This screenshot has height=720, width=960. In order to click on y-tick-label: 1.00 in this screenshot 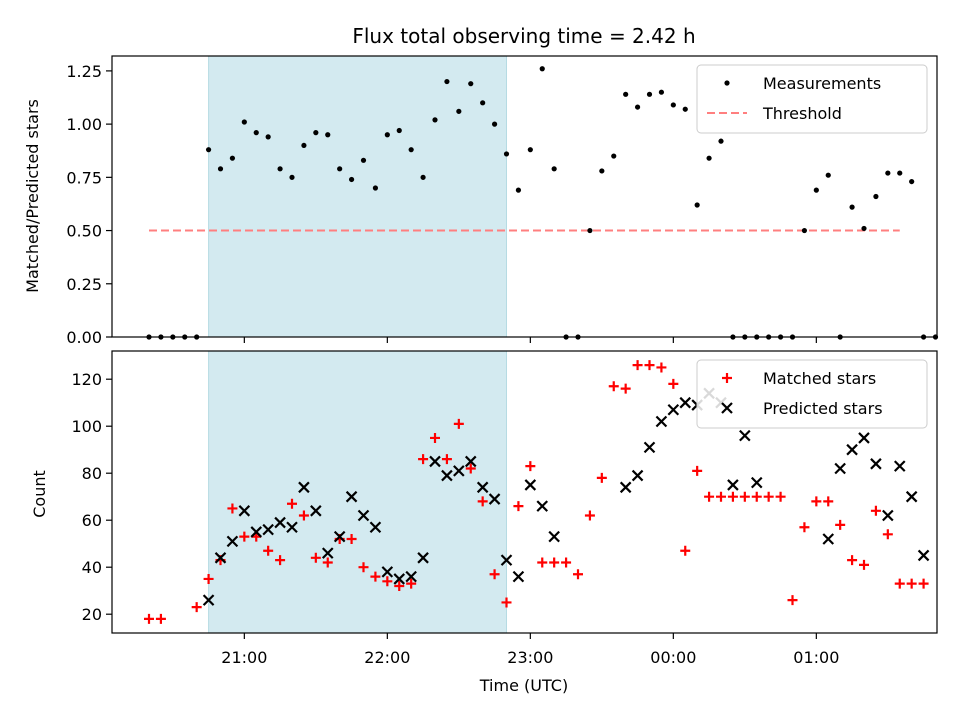, I will do `click(84, 124)`.